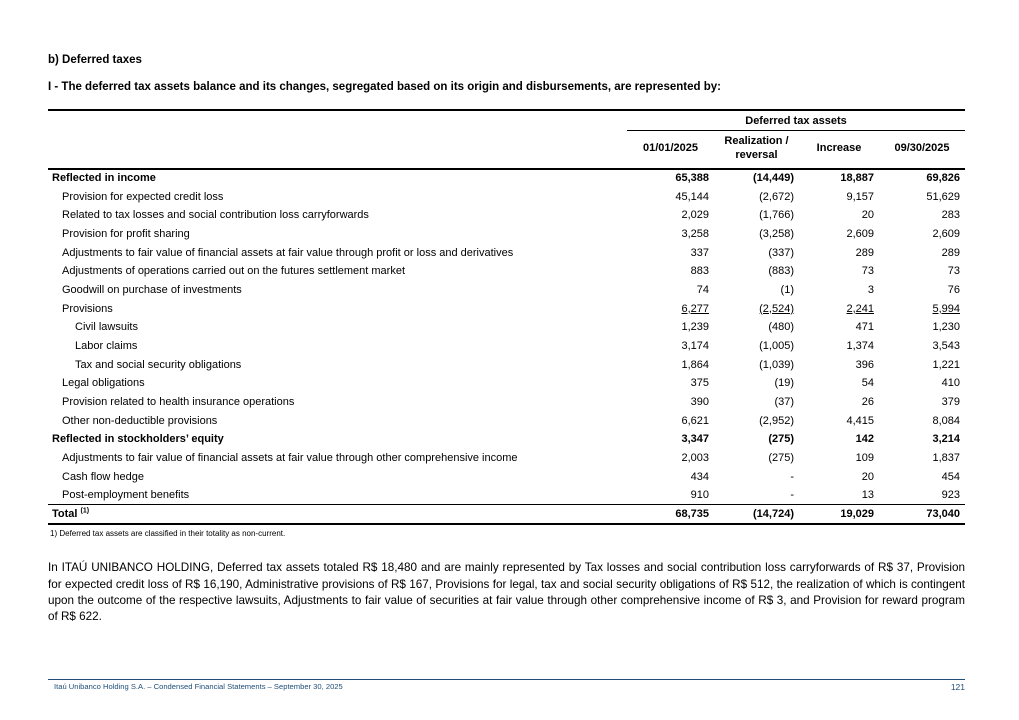 The height and width of the screenshot is (720, 1019). What do you see at coordinates (106, 346) in the screenshot?
I see `row-label: Labor claims` at bounding box center [106, 346].